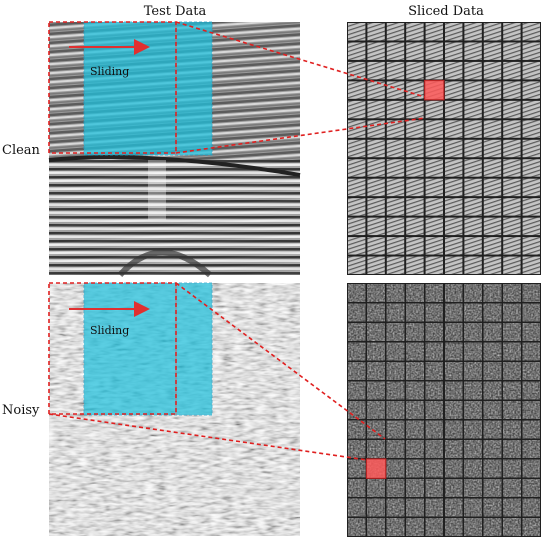  What do you see at coordinates (300, 59) in the screenshot?
I see `clean-connector-top` at bounding box center [300, 59].